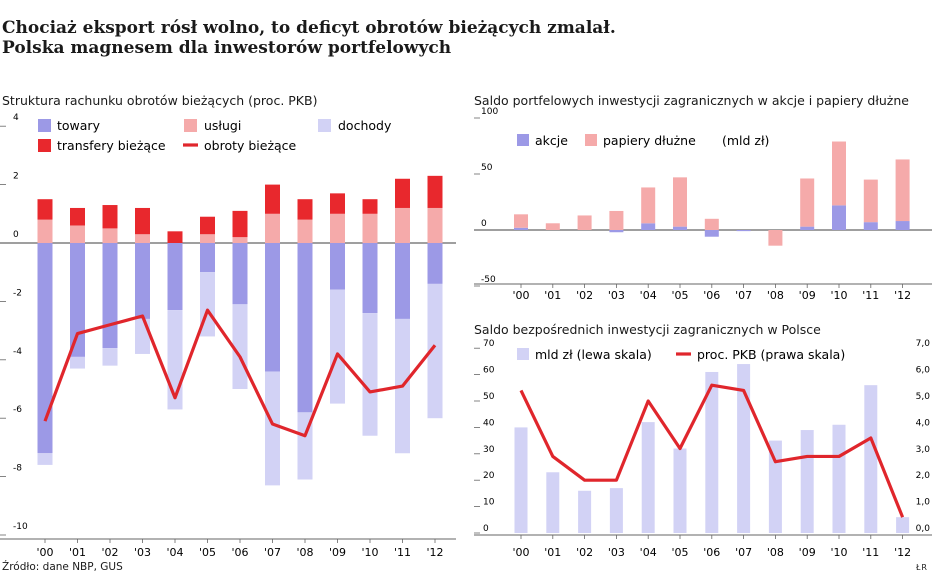 The width and height of the screenshot is (936, 576). I want to click on bottom-right-x-tick-label: '08, so click(775, 552).